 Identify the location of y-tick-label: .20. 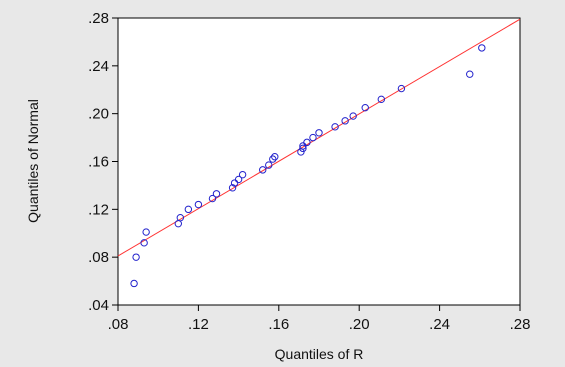
(98, 114).